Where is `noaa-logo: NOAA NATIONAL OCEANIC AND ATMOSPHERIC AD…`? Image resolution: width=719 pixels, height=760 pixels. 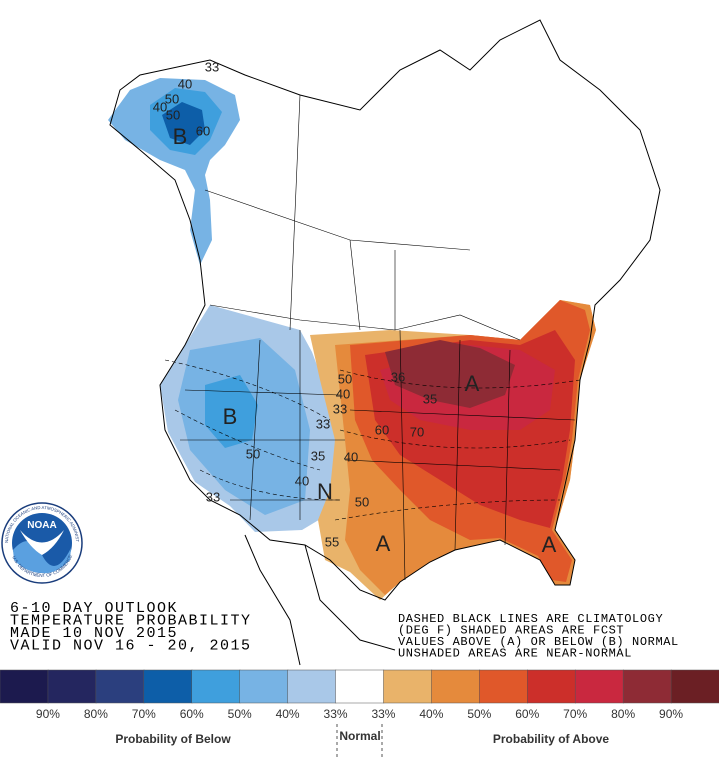
noaa-logo: NOAA NATIONAL OCEANIC AND ATMOSPHERIC AD… is located at coordinates (41, 292).